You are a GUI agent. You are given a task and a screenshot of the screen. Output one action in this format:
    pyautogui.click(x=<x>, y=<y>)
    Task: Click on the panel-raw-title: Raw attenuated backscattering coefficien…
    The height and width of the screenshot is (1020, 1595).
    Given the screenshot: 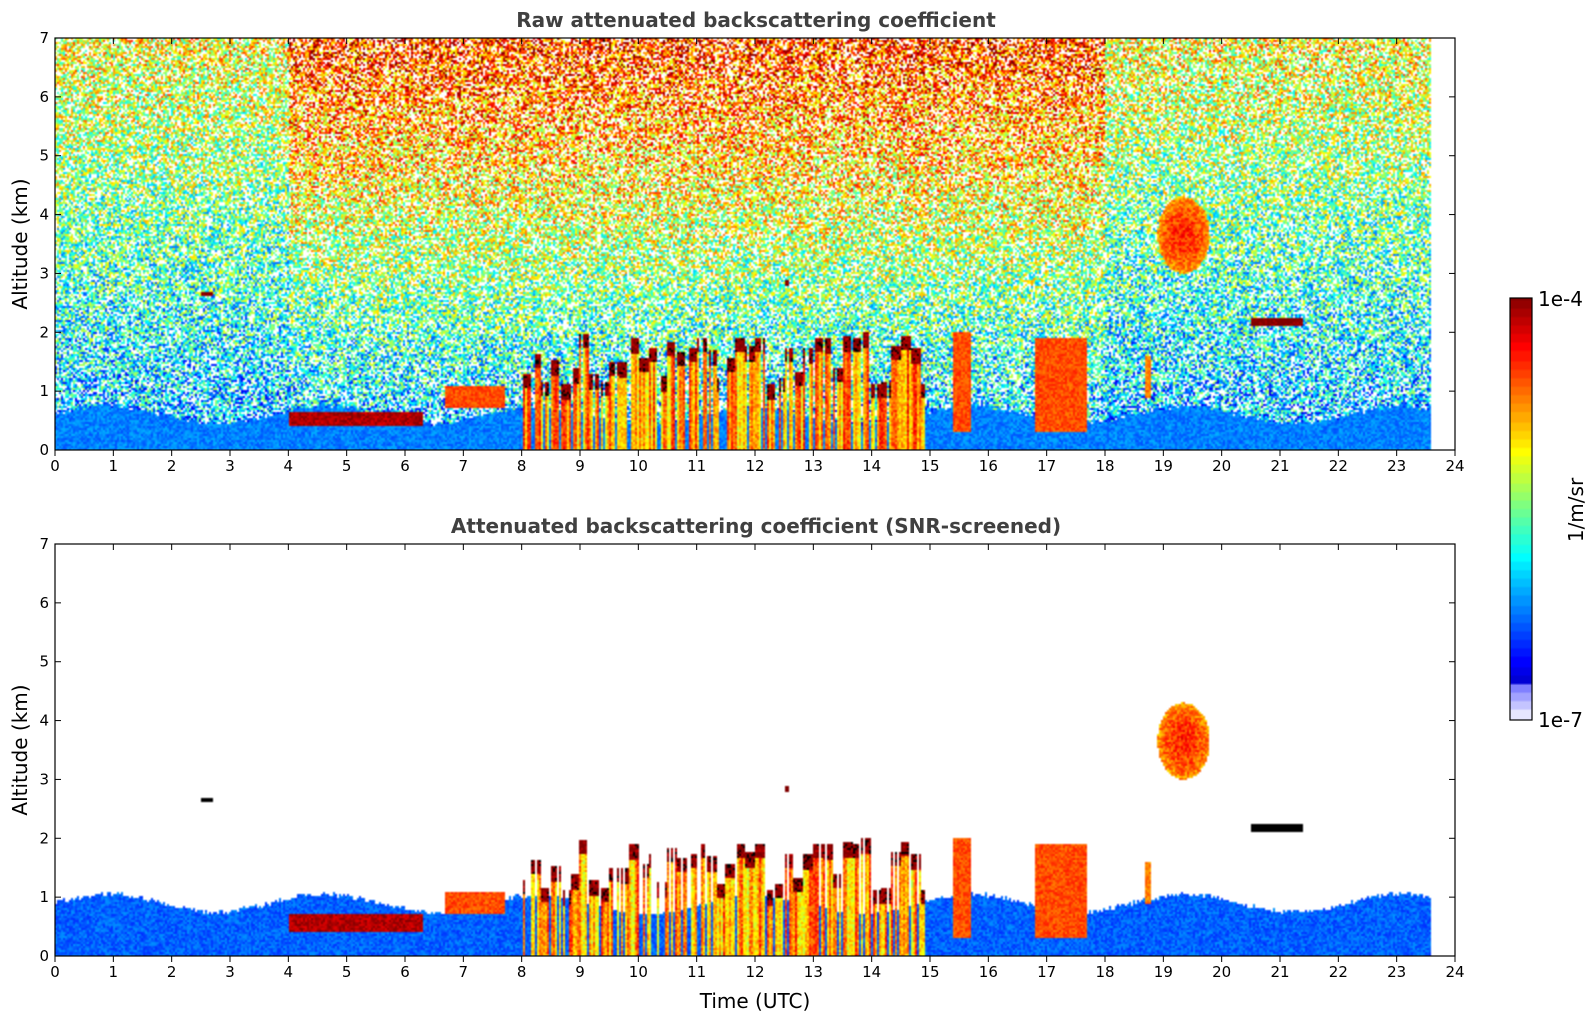 What is the action you would take?
    pyautogui.click(x=756, y=20)
    